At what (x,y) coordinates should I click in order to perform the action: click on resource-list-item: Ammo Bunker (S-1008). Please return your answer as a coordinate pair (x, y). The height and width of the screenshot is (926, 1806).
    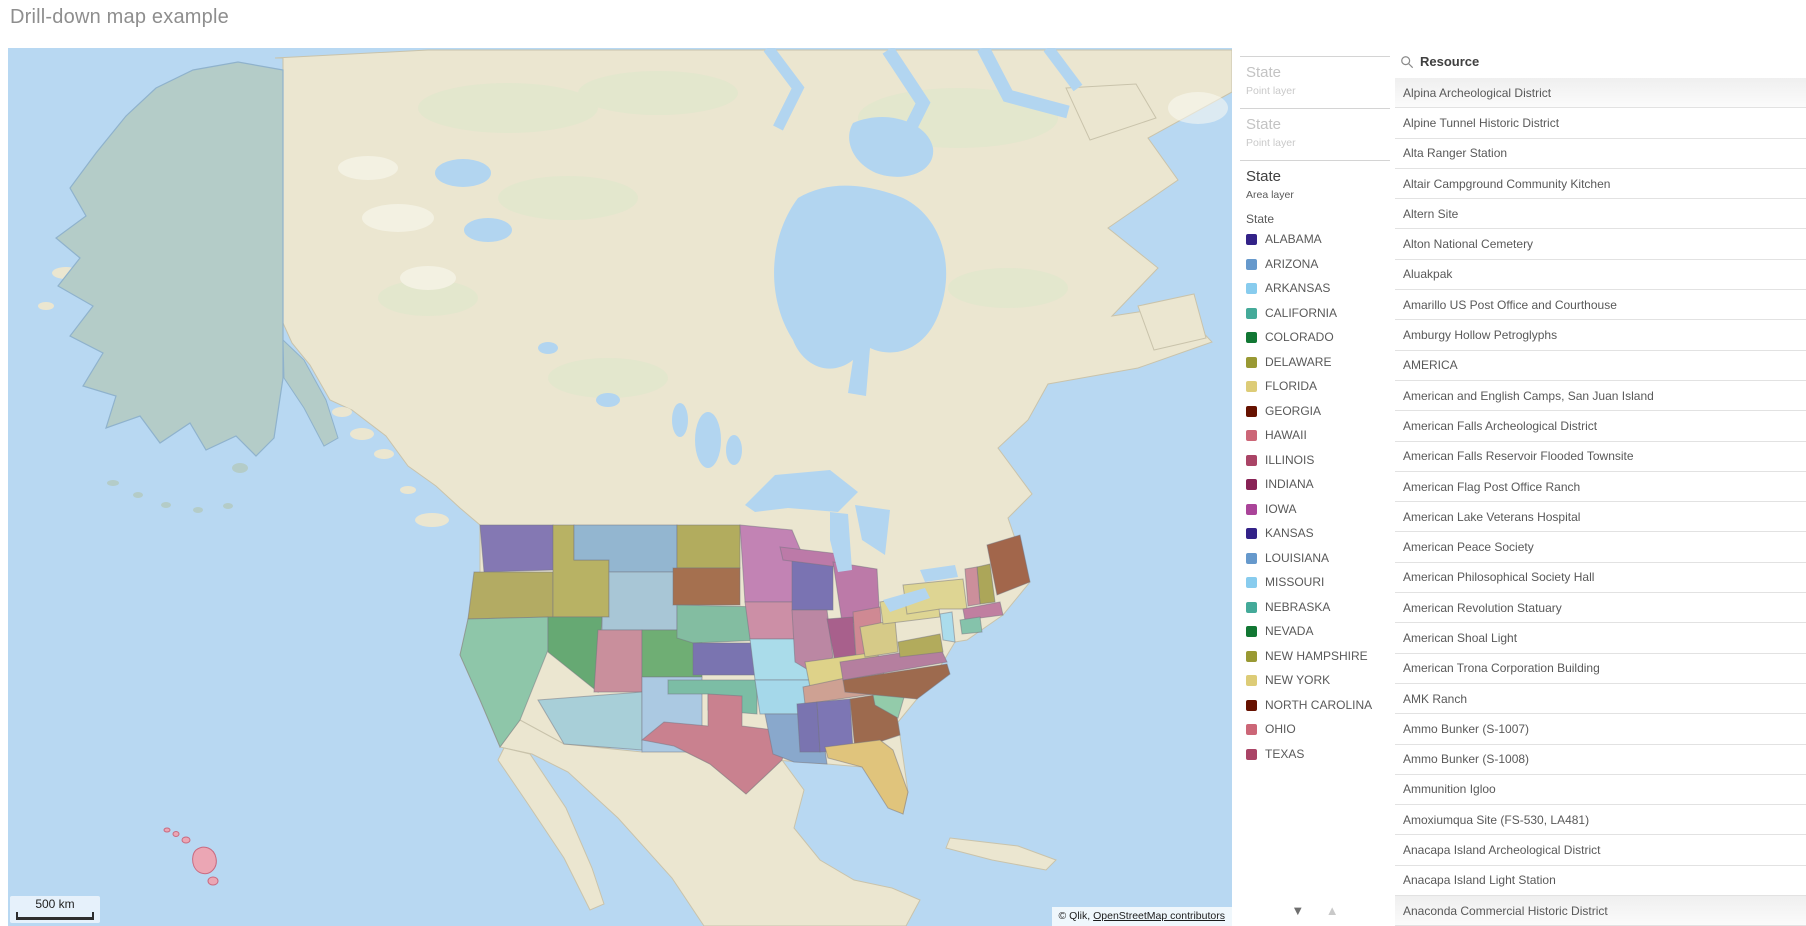
    Looking at the image, I should click on (1600, 759).